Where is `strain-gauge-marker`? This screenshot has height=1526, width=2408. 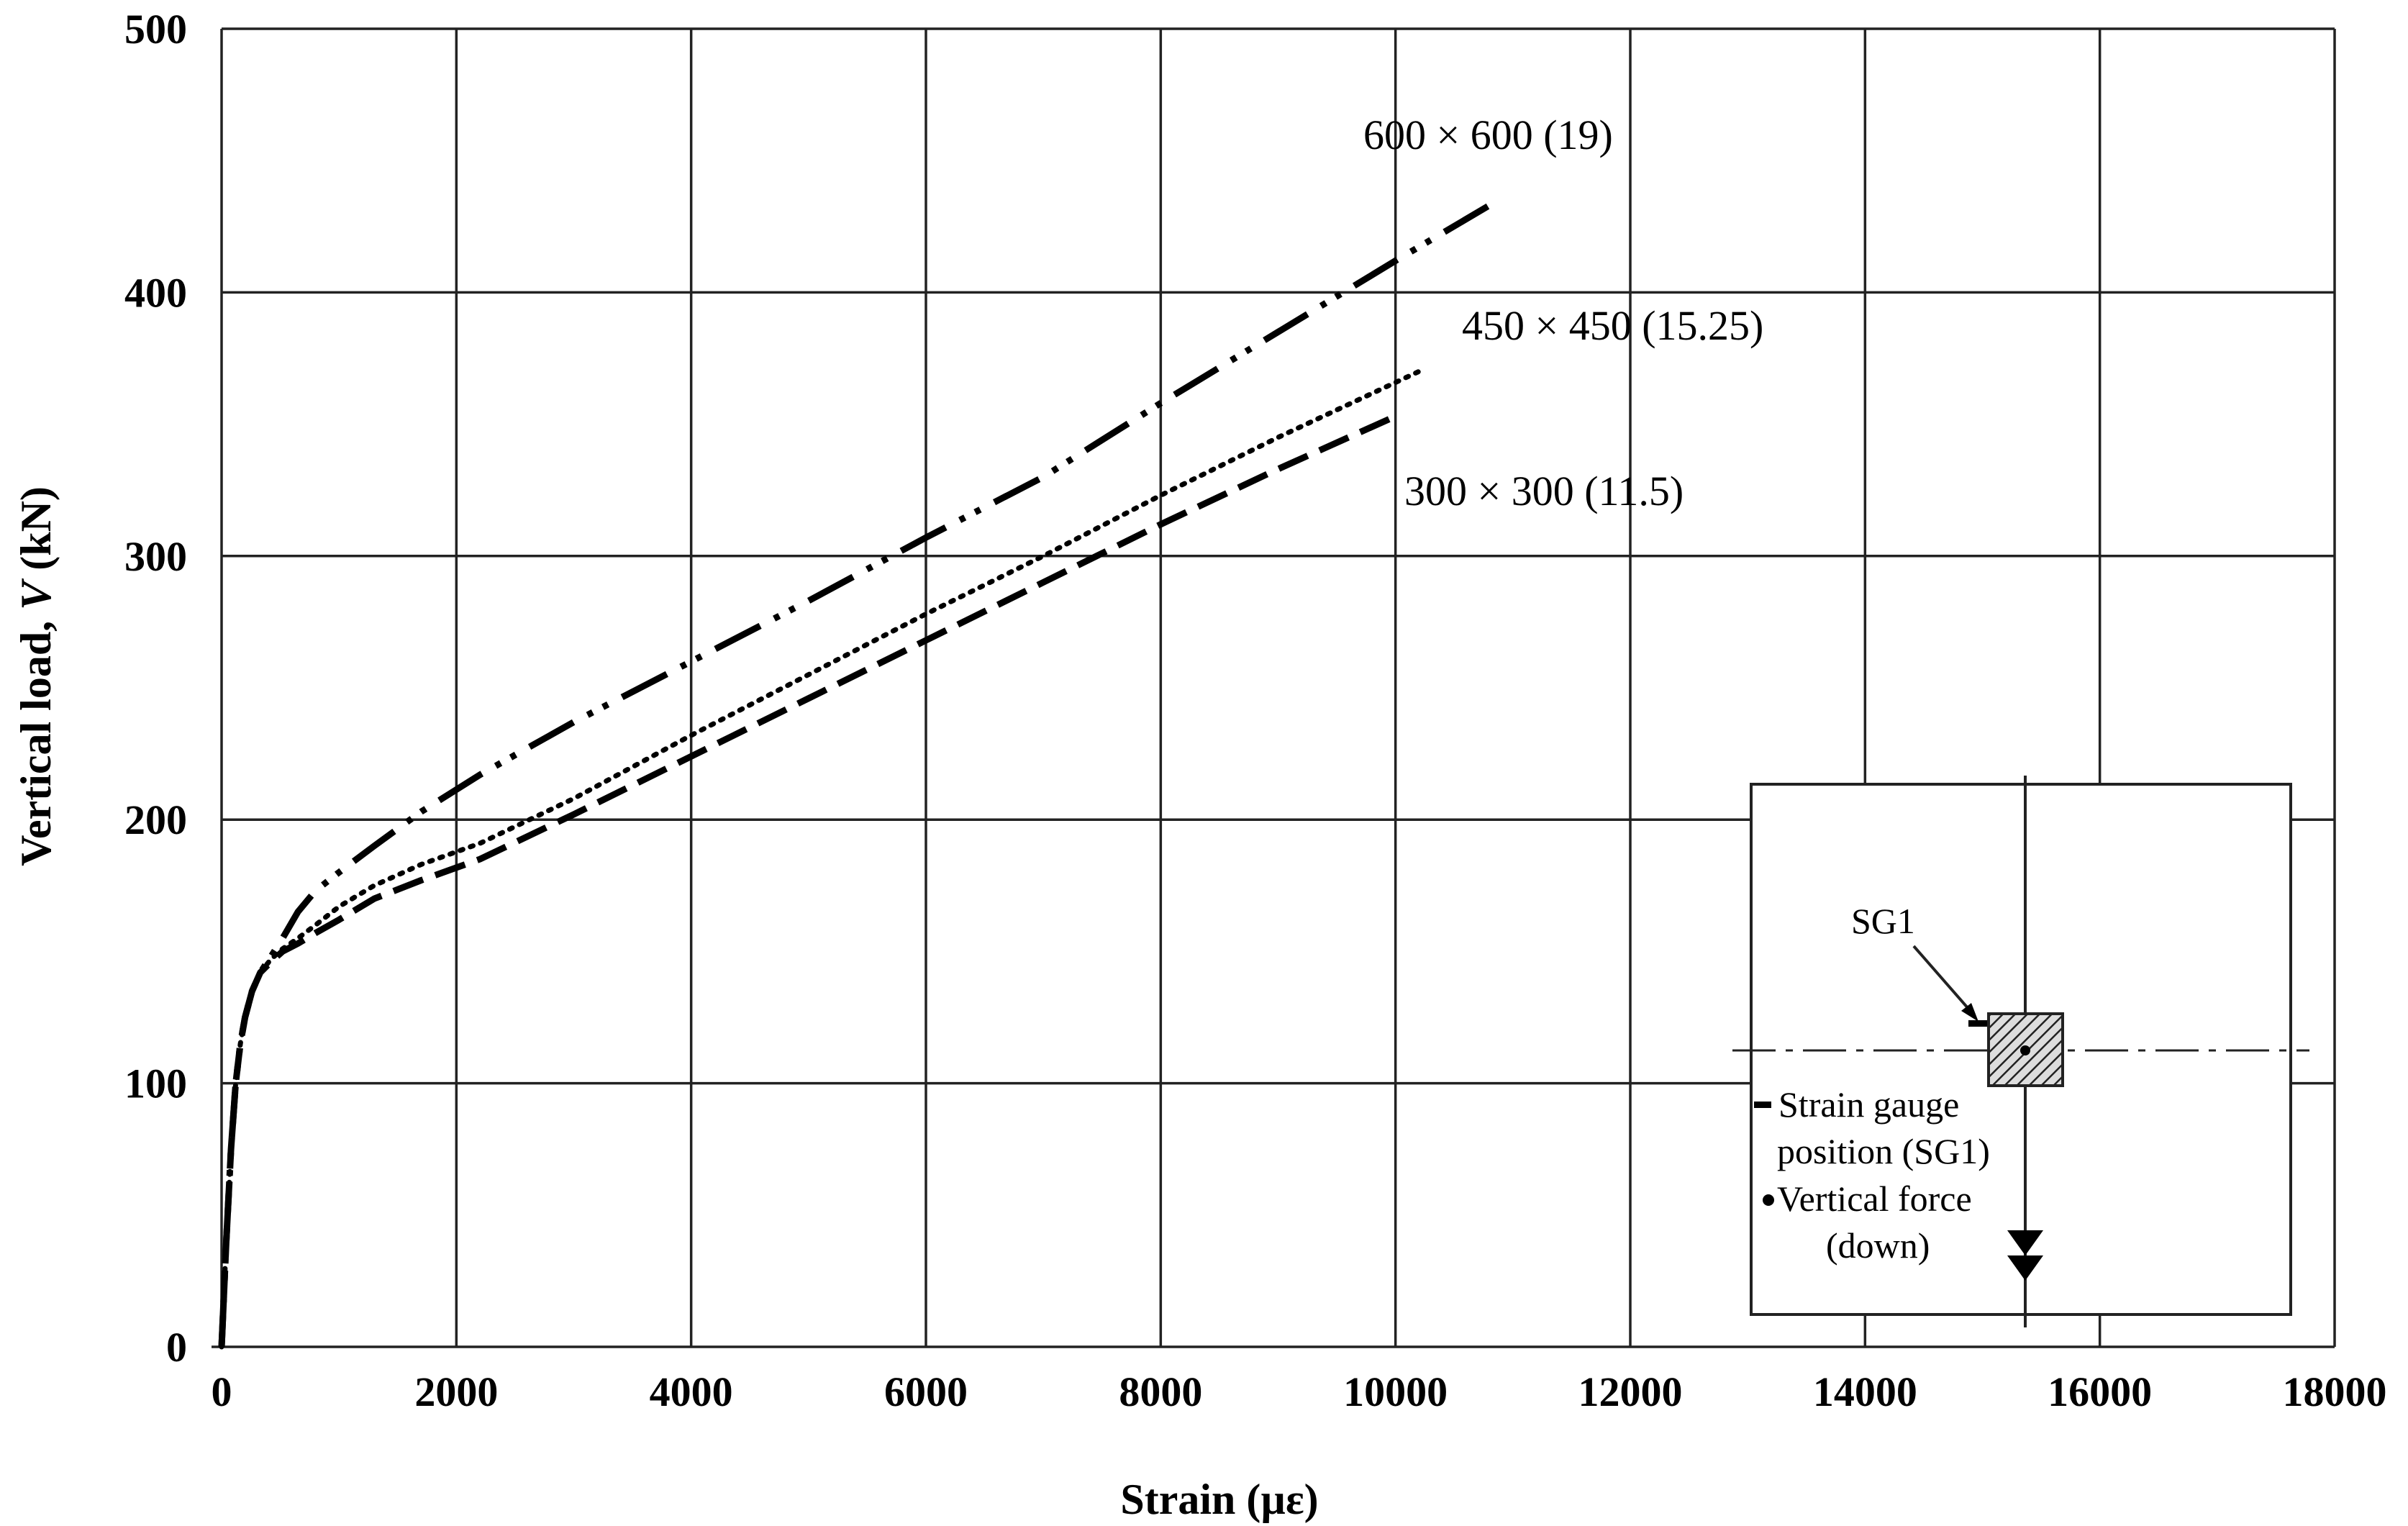
strain-gauge-marker is located at coordinates (1977, 1024).